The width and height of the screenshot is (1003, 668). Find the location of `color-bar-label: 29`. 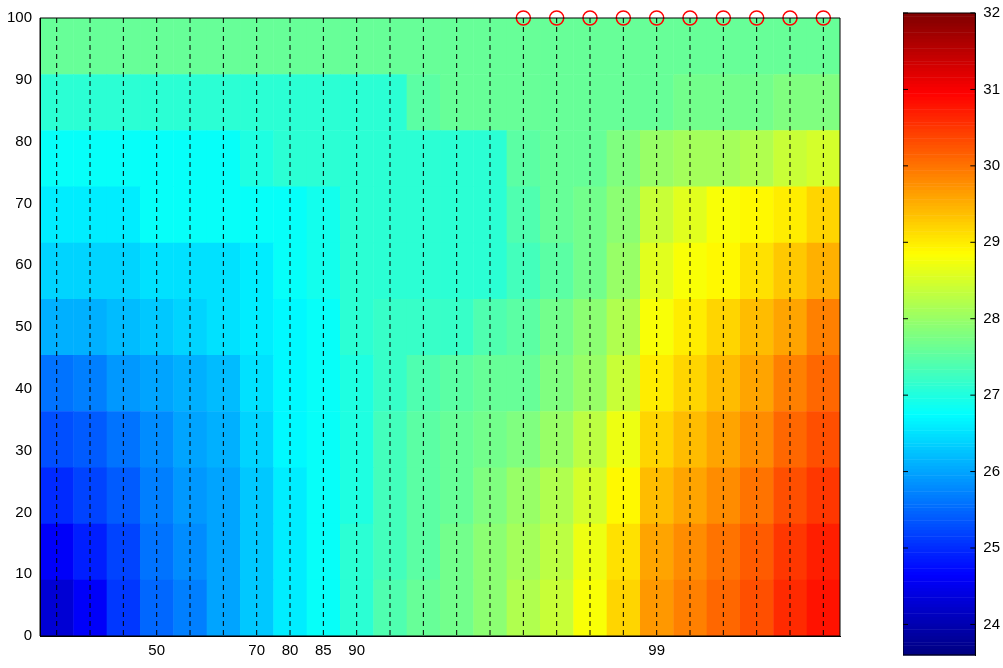

color-bar-label: 29 is located at coordinates (991, 241).